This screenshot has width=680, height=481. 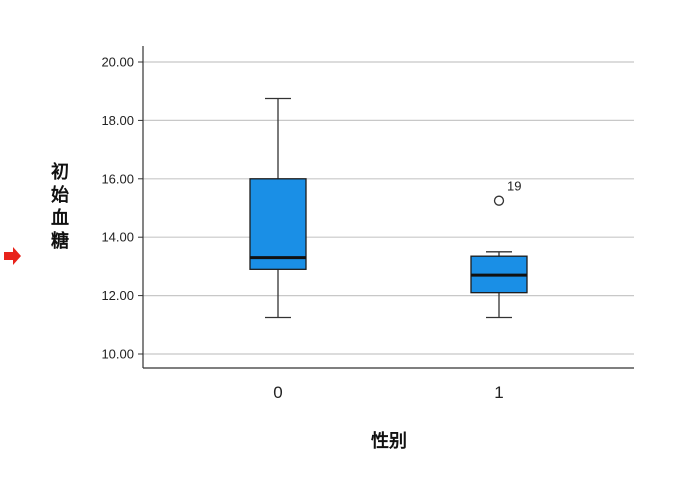 What do you see at coordinates (60, 172) in the screenshot?
I see `y-axis-title-char: 初` at bounding box center [60, 172].